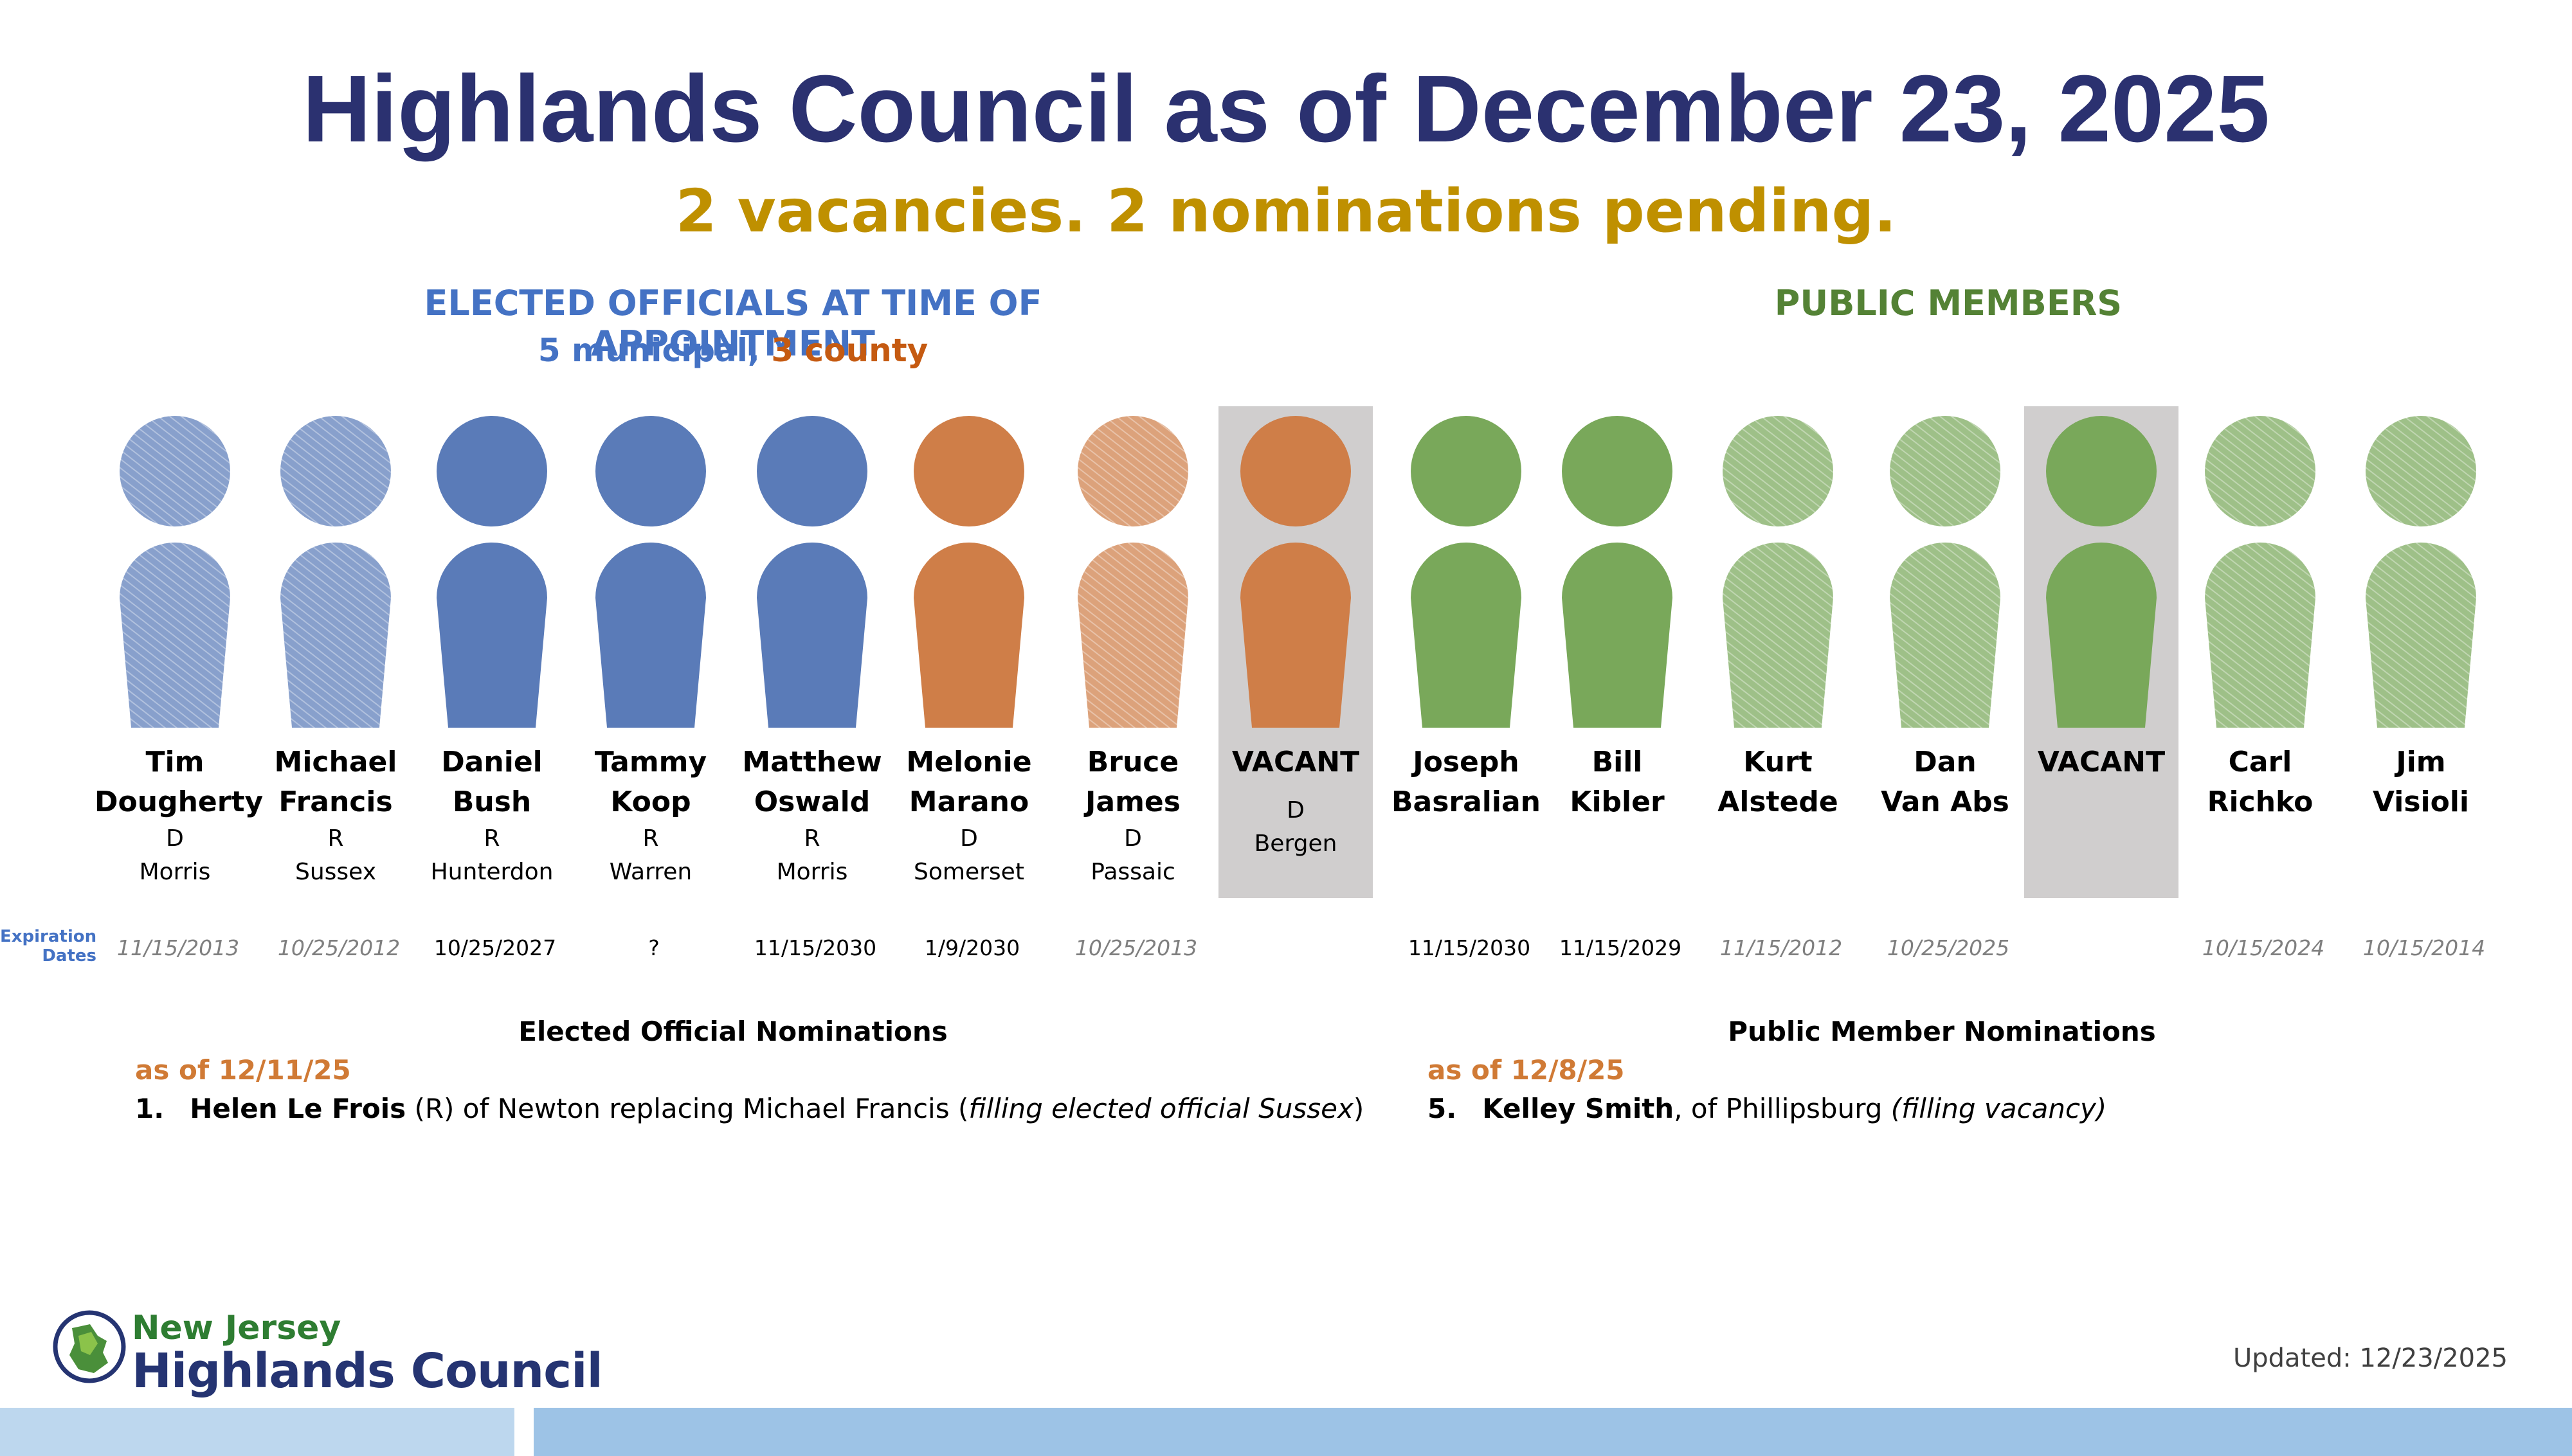 Image resolution: width=2572 pixels, height=1456 pixels. Describe the element at coordinates (2421, 762) in the screenshot. I see `member-first-name: Jim` at that location.